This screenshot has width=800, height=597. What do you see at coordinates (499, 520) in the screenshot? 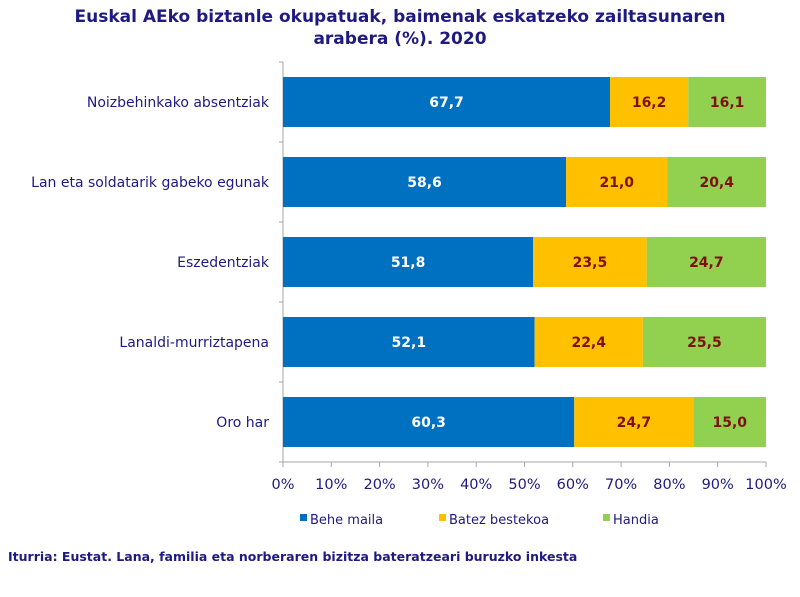
I see `legend-label: Batez bestekoa` at bounding box center [499, 520].